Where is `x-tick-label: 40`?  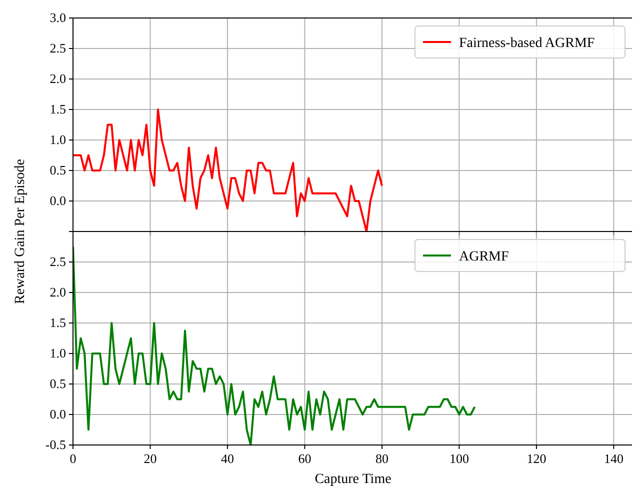 x-tick-label: 40 is located at coordinates (227, 458).